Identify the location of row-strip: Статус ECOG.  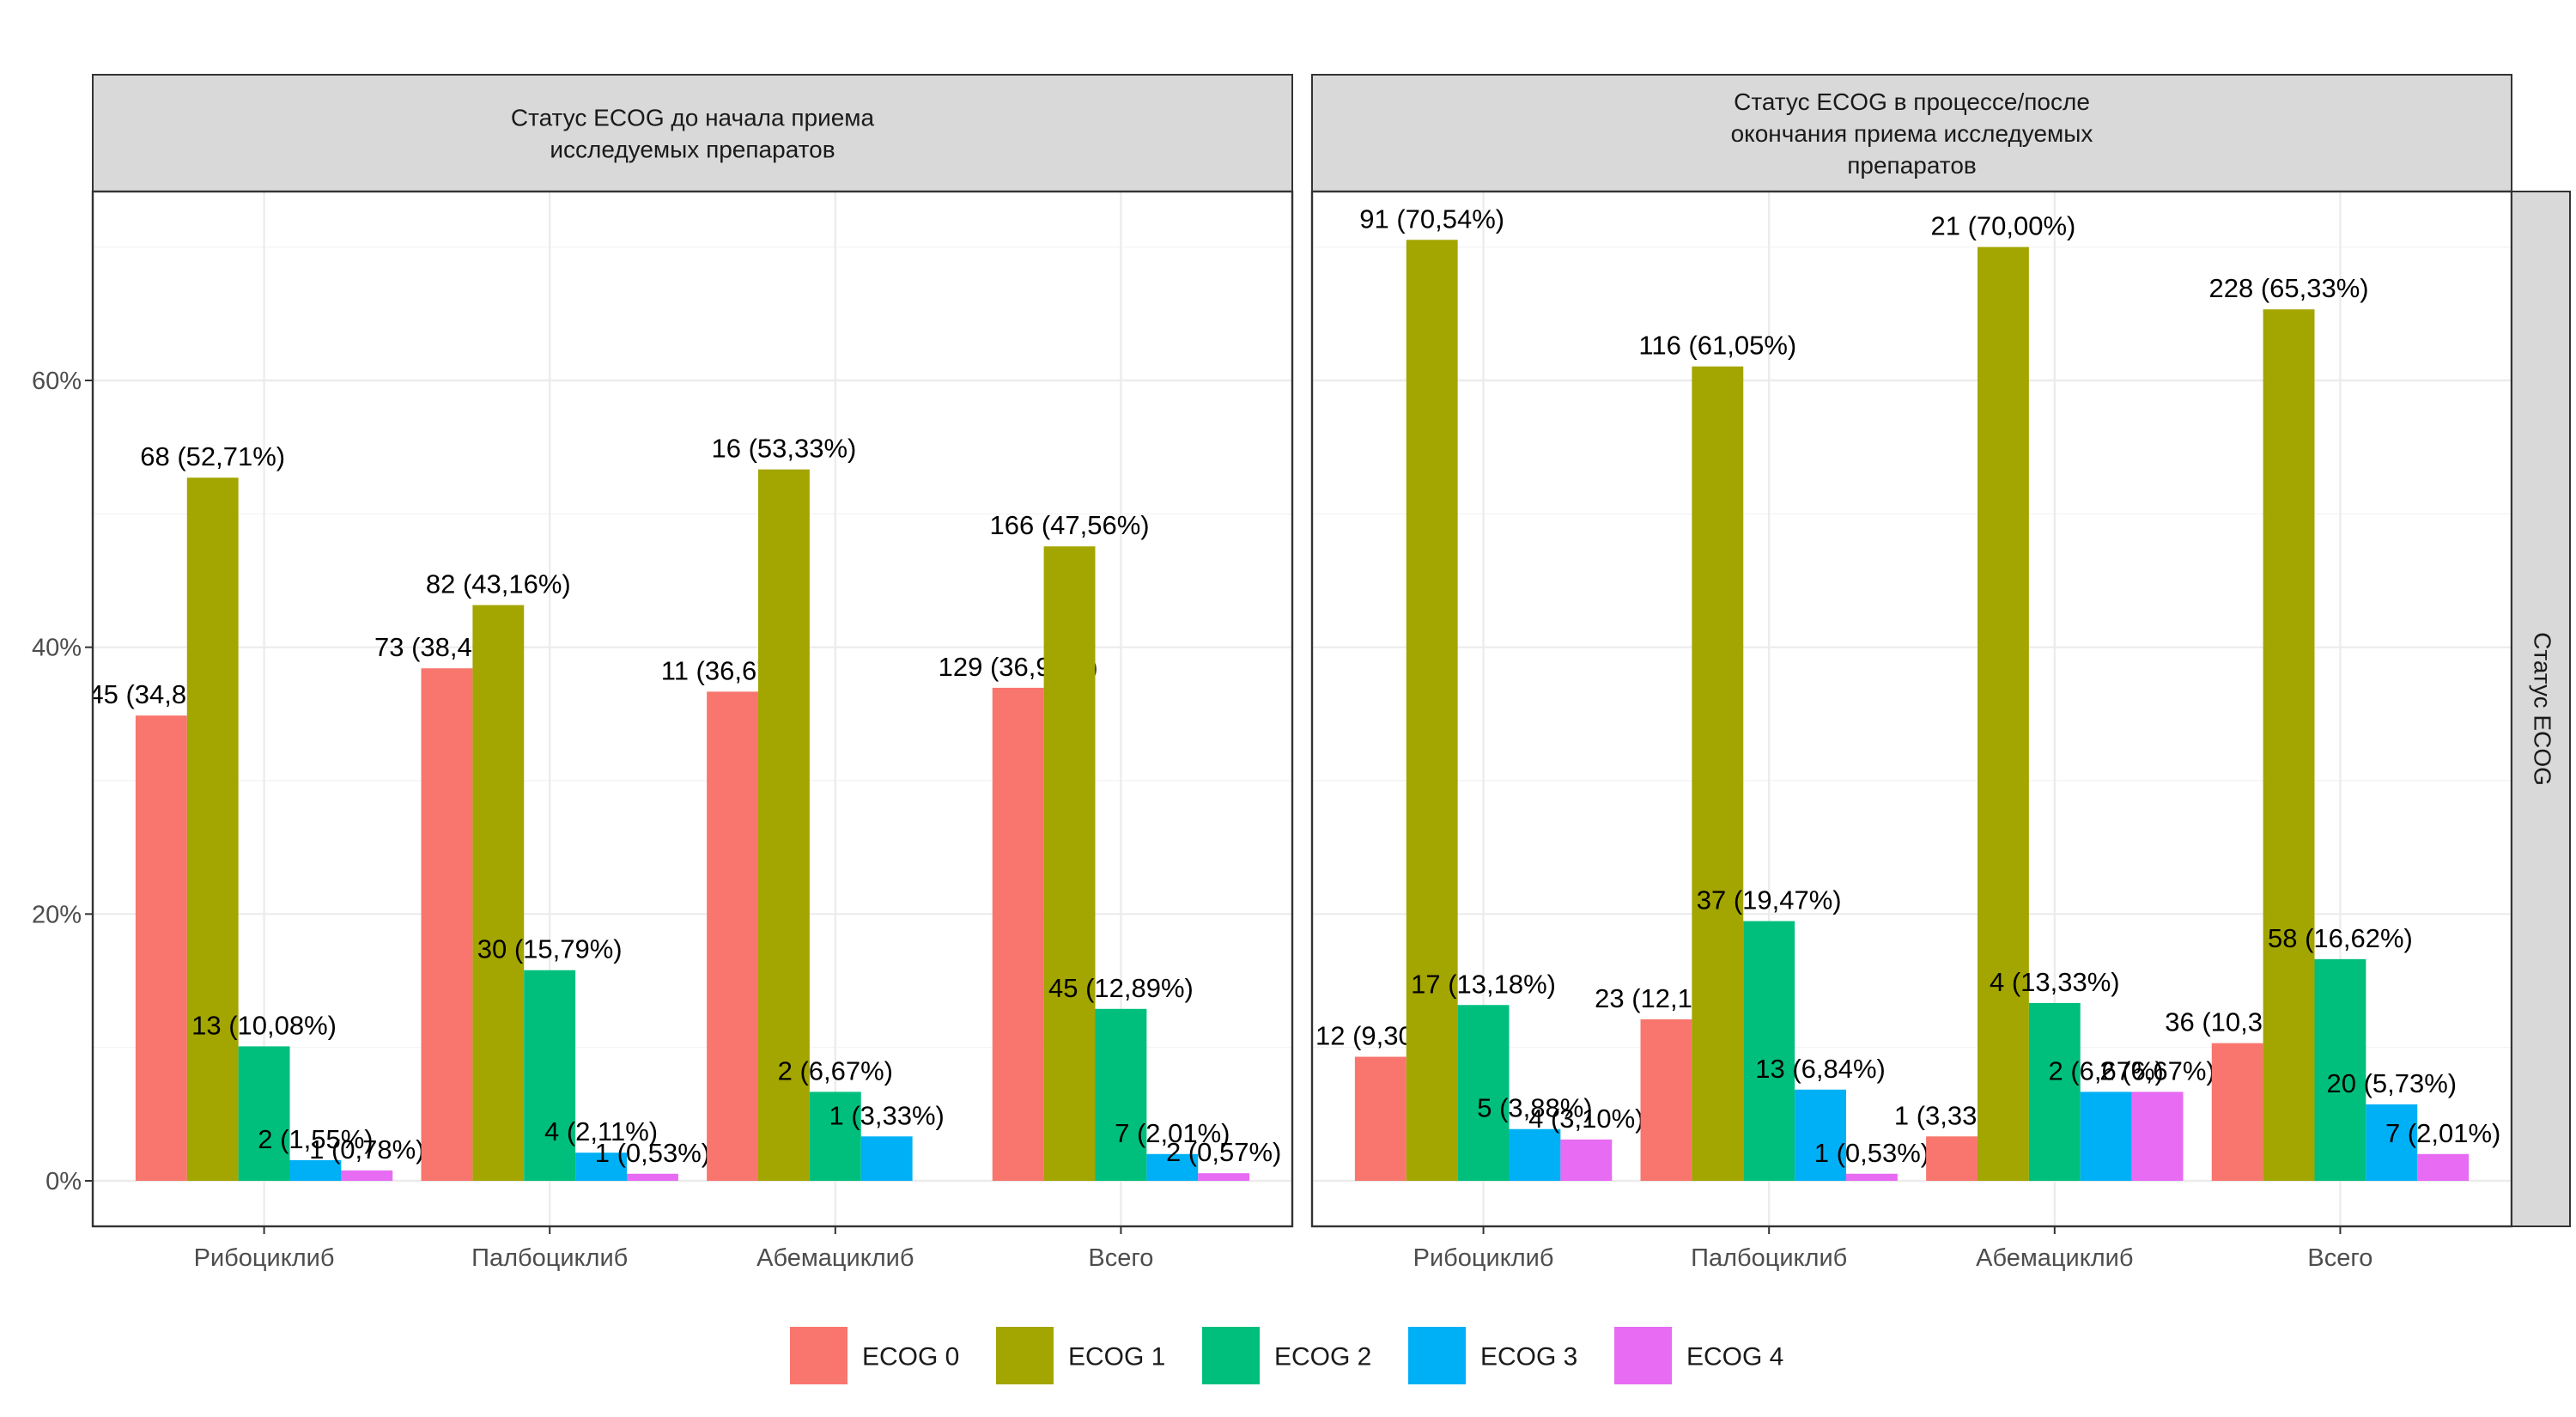
(2541, 709).